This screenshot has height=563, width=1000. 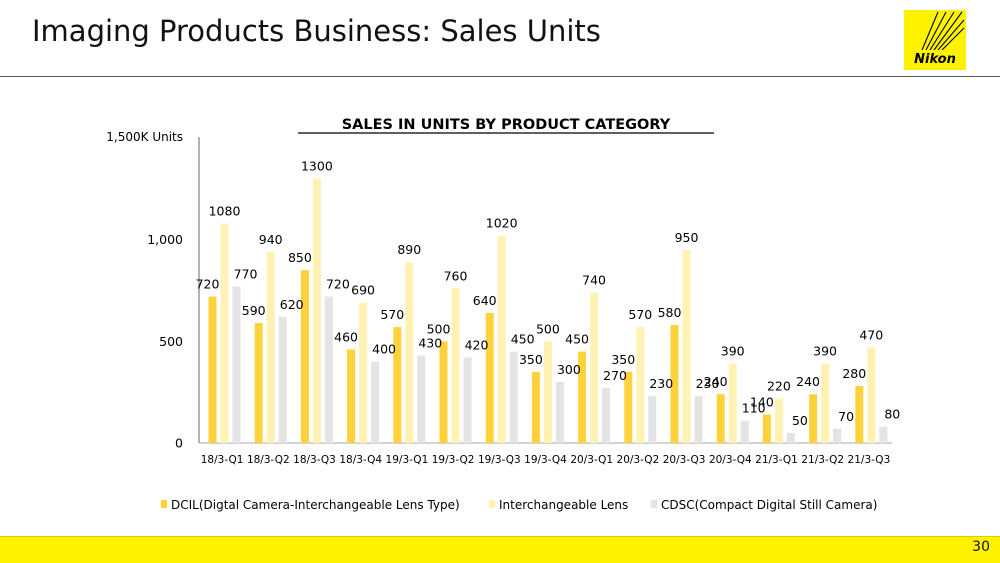 What do you see at coordinates (871, 334) in the screenshot?
I see `data-label: 470` at bounding box center [871, 334].